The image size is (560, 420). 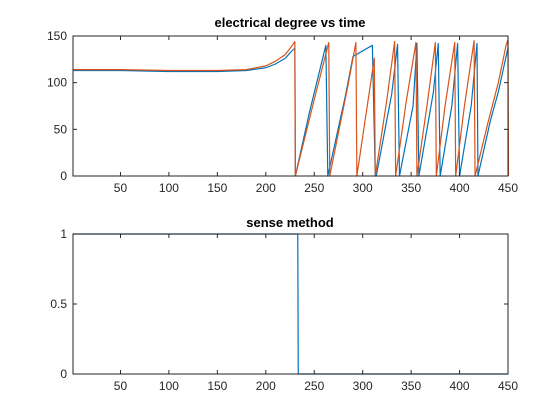 I want to click on bottom-chart-title: sense method, so click(x=289, y=222).